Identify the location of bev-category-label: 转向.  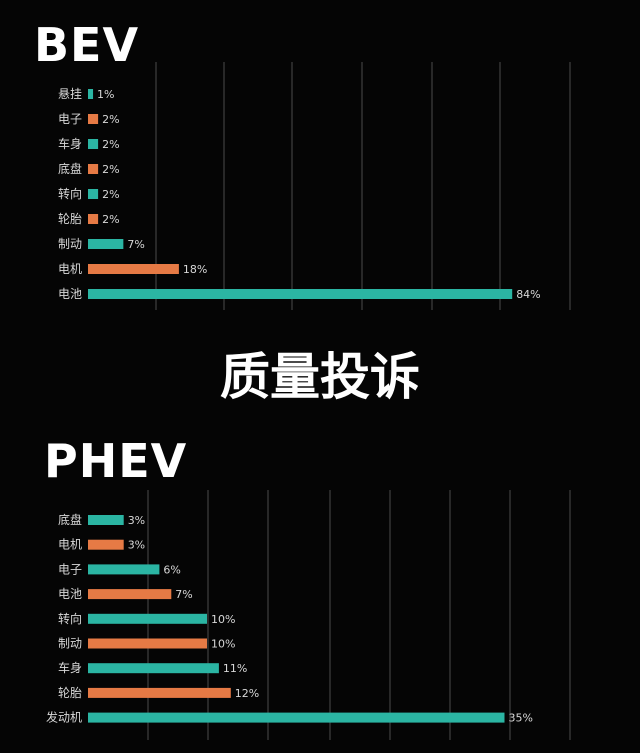
(70, 193).